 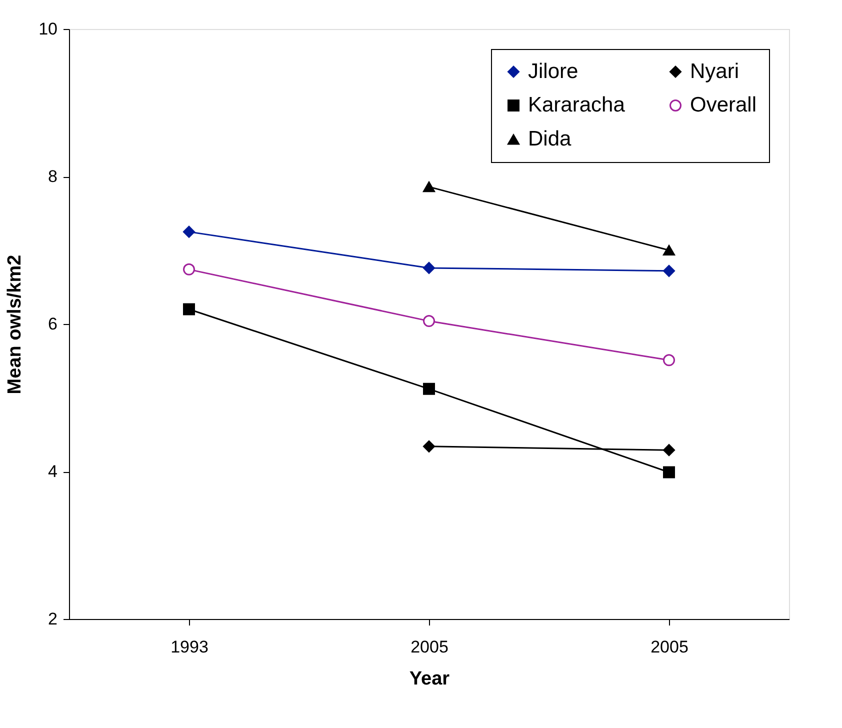 I want to click on legend-label: Dida, so click(x=550, y=139).